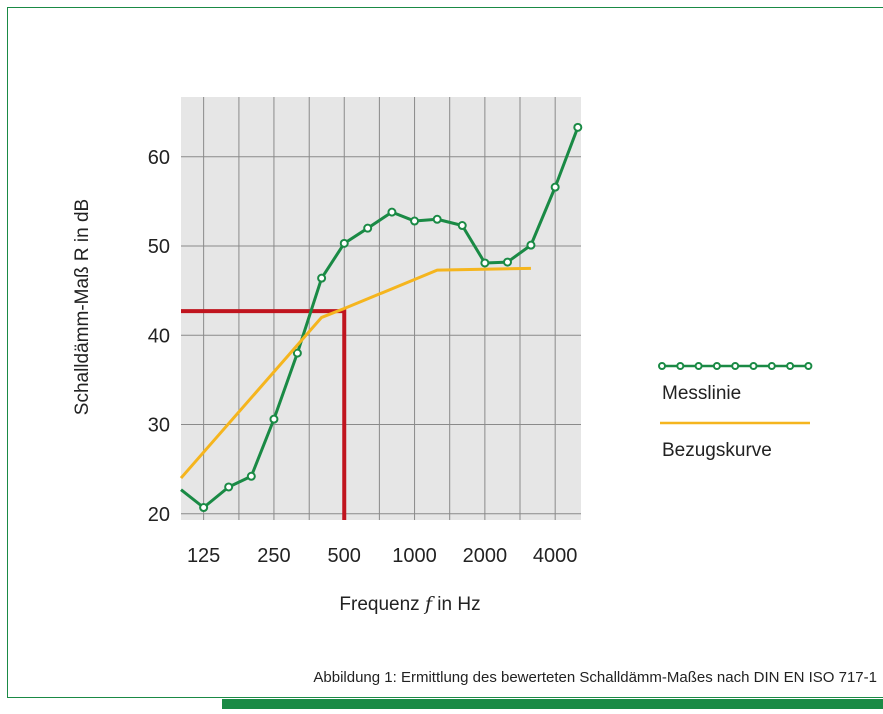  I want to click on legend-label: Bezugskurve, so click(717, 450).